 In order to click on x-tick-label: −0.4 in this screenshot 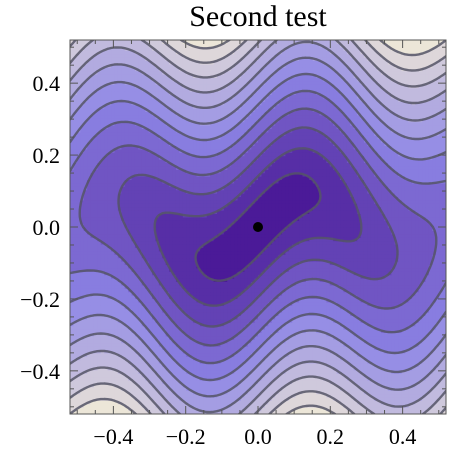, I will do `click(113, 436)`.